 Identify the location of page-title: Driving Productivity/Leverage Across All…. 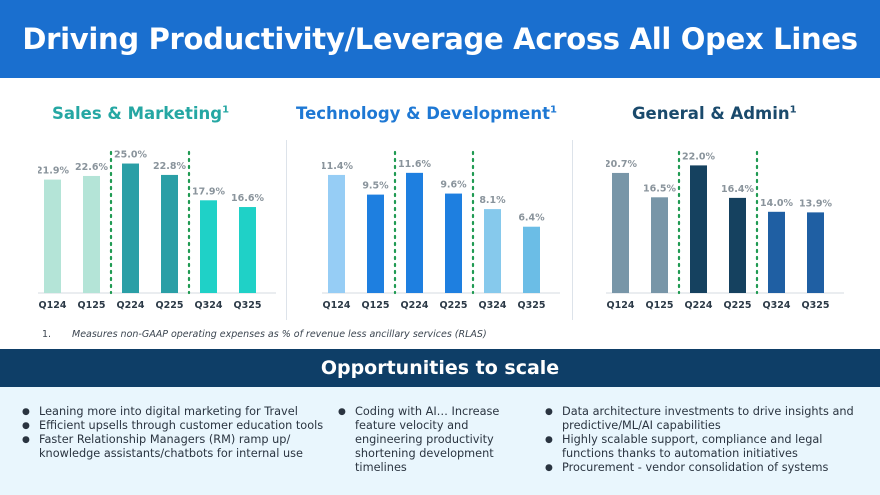
(440, 39).